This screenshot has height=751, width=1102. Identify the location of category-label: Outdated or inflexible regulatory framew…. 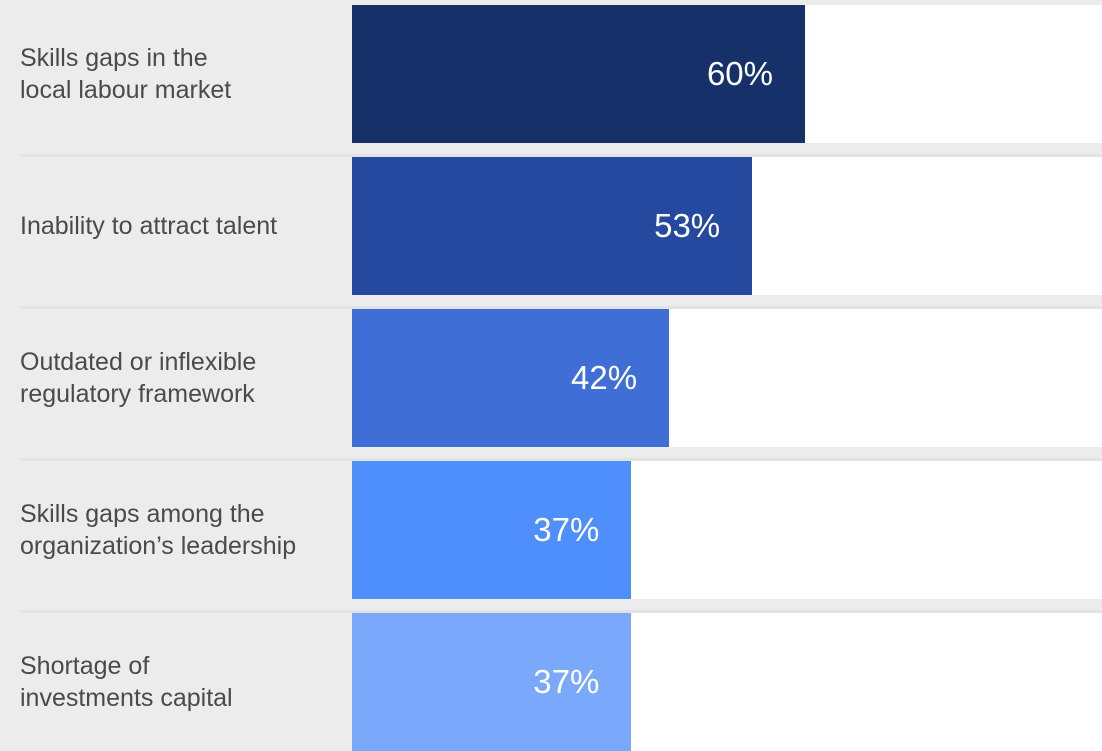
(138, 378).